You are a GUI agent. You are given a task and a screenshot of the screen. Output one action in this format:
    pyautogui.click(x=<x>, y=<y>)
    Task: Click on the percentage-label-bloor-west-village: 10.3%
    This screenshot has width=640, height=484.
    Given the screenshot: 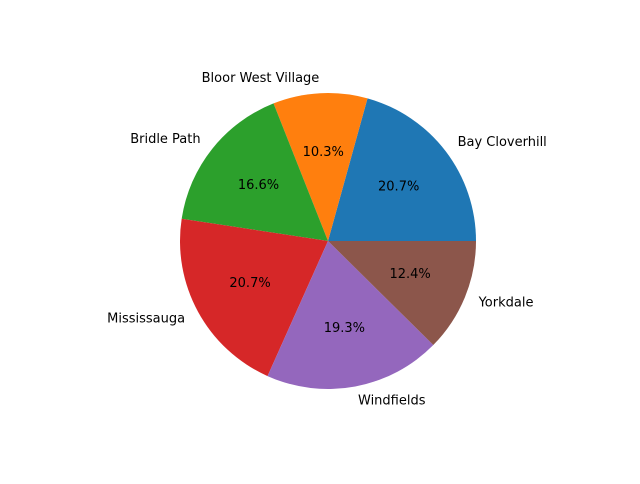 What is the action you would take?
    pyautogui.click(x=323, y=152)
    